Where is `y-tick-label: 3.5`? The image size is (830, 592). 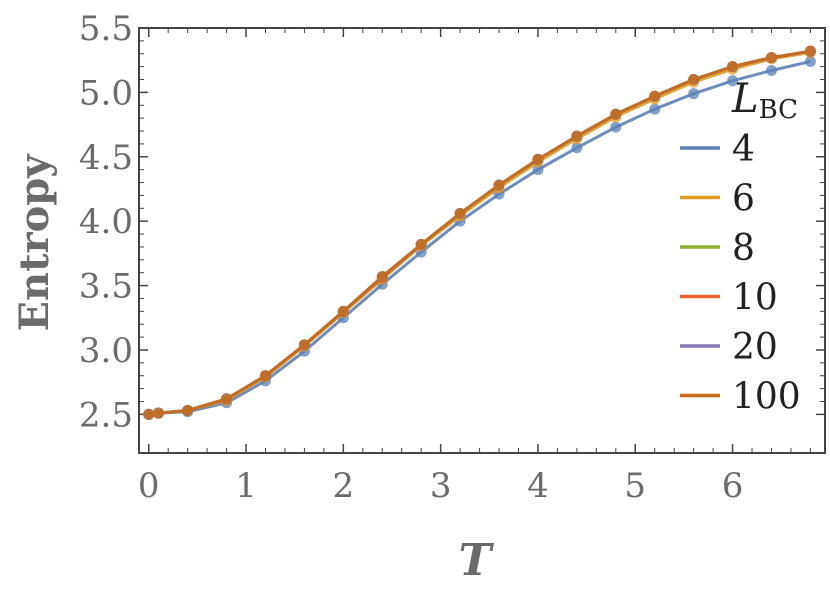
y-tick-label: 3.5 is located at coordinates (106, 287).